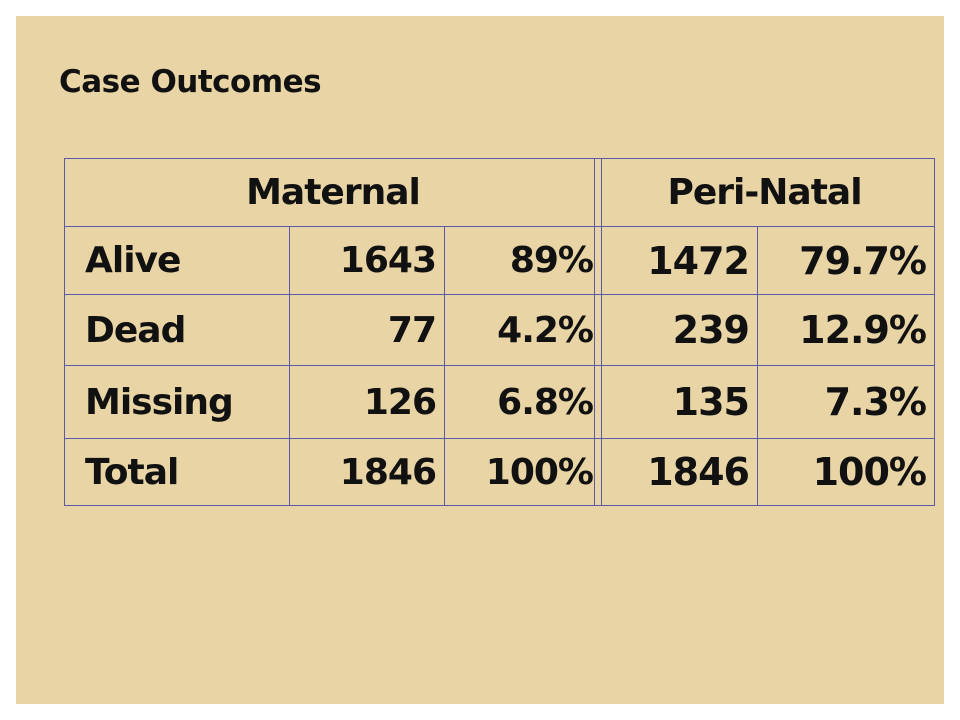 This screenshot has height=720, width=960. Describe the element at coordinates (846, 260) in the screenshot. I see `percent-cell: 79.7%` at that location.